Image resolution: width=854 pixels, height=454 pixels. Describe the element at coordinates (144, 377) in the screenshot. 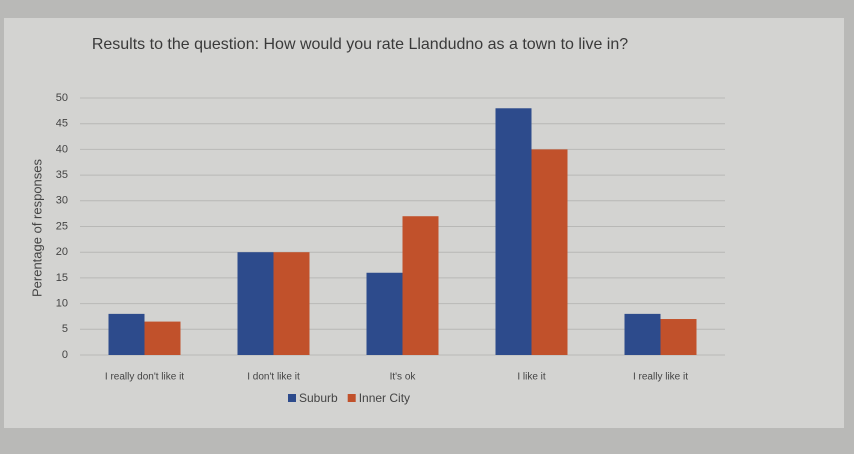

I see `x-tick-label: I really don't like it` at that location.